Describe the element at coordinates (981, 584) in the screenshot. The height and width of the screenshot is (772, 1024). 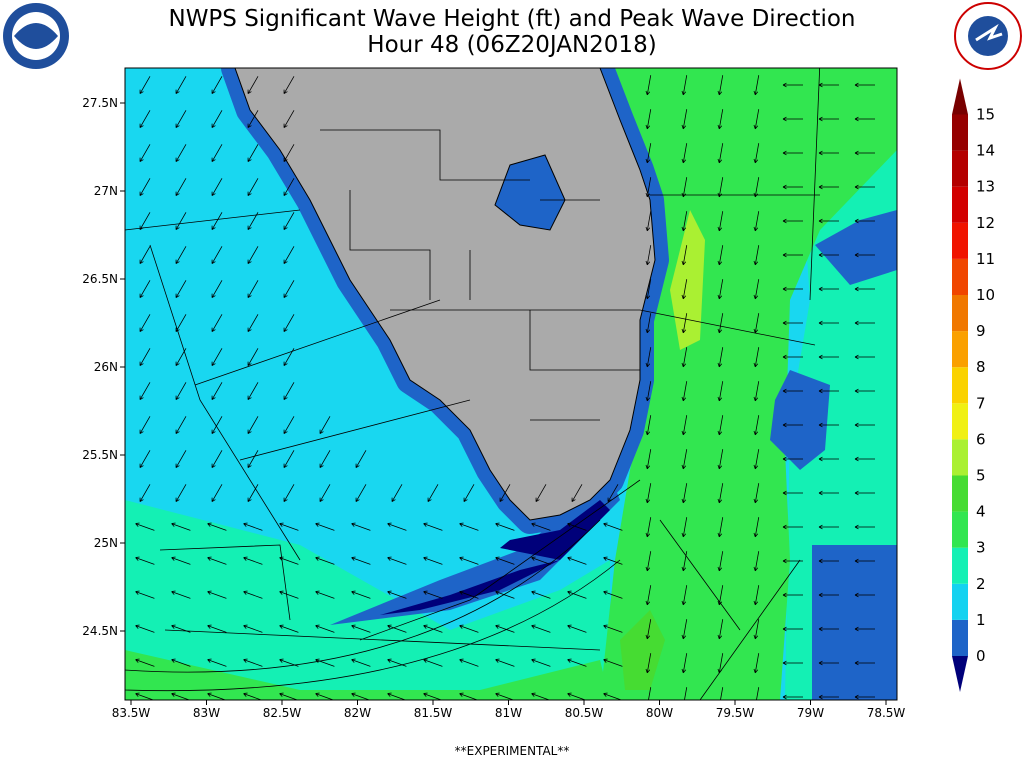
I see `colorbar-label: 2` at that location.